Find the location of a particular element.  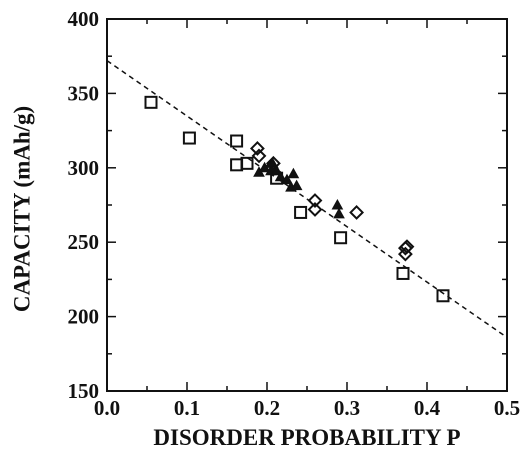

x-tick-label: 0.0 is located at coordinates (107, 408).